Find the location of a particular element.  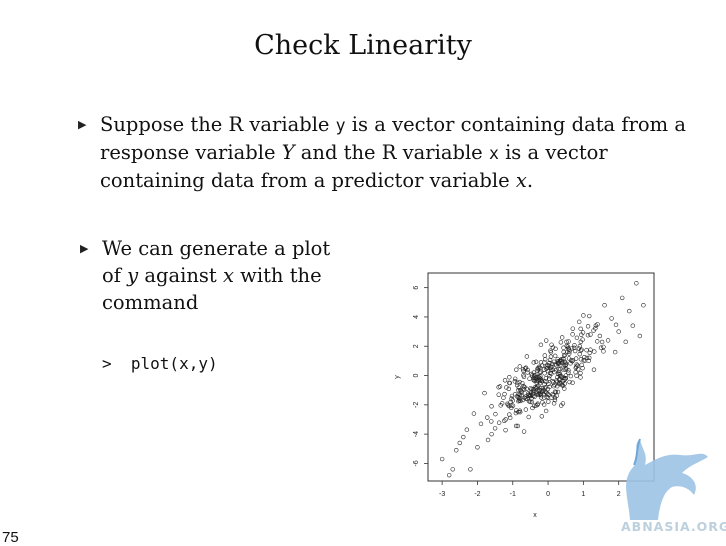

y-tick-label: 0 is located at coordinates (416, 375).